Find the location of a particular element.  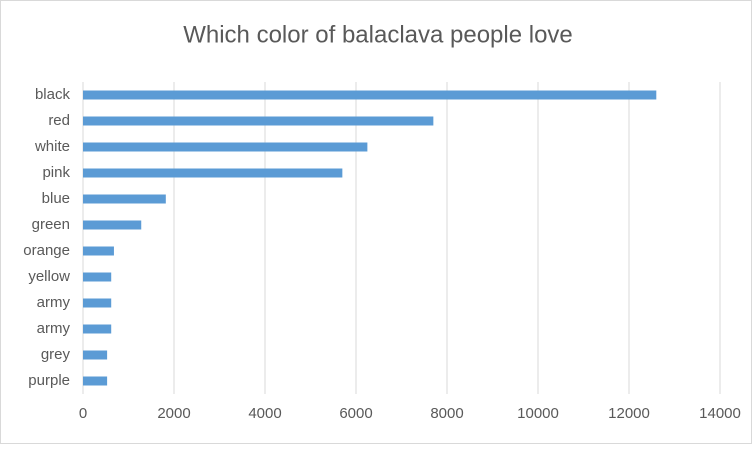

x-tick-label: 4000 is located at coordinates (264, 413).